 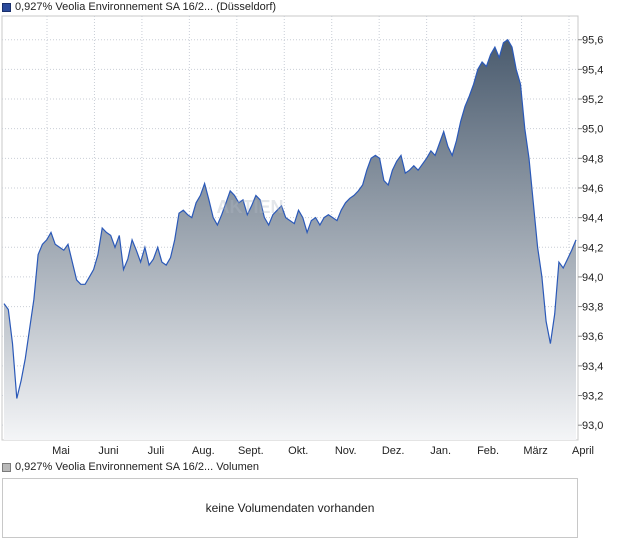 I want to click on y-tick-label: 95,0, so click(x=592, y=130).